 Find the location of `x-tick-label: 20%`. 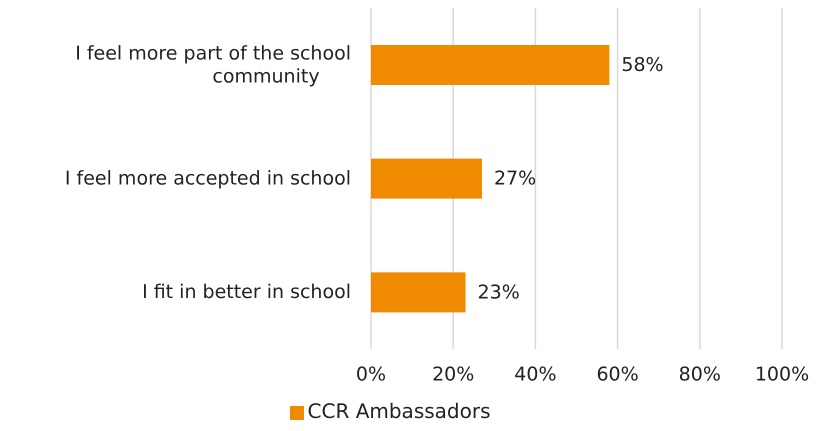

x-tick-label: 20% is located at coordinates (453, 374).